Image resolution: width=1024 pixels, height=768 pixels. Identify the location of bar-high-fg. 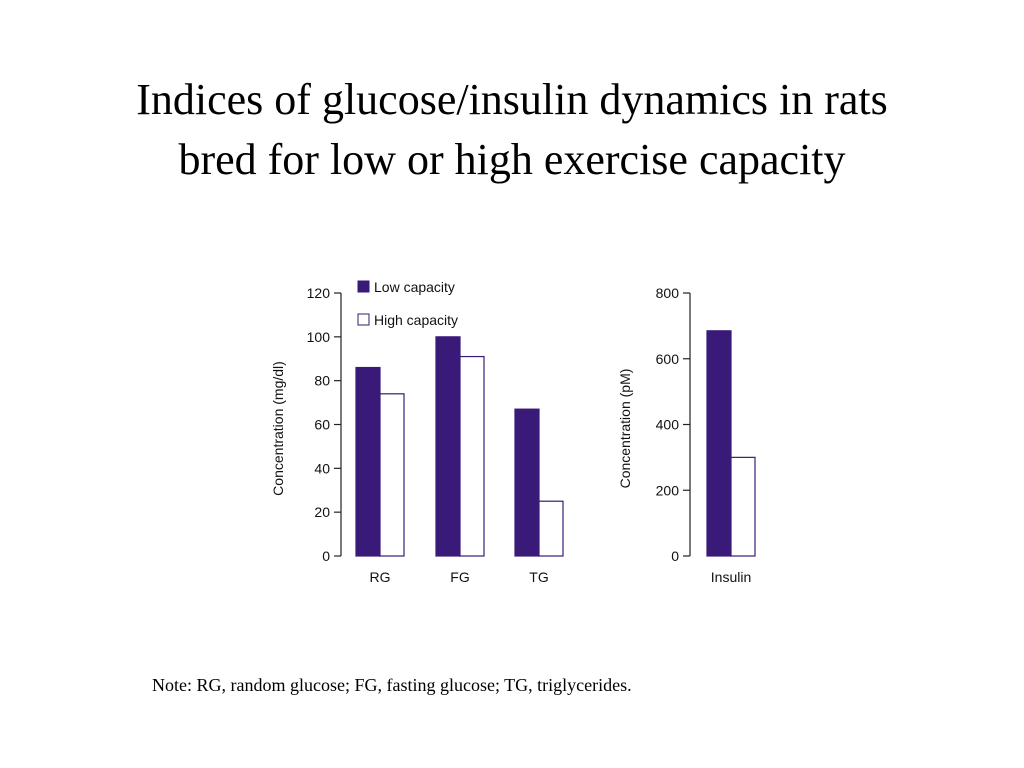
(472, 456).